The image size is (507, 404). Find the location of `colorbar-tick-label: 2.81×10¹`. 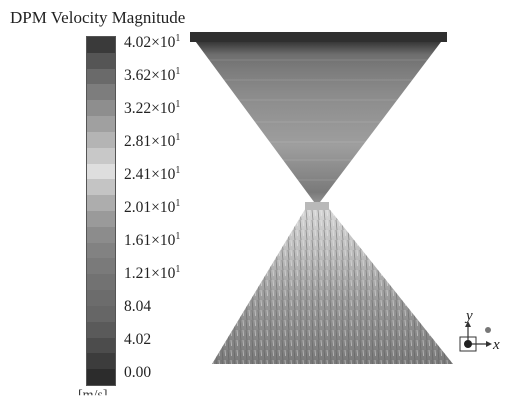

colorbar-tick-label: 2.81×10¹ is located at coordinates (152, 141).